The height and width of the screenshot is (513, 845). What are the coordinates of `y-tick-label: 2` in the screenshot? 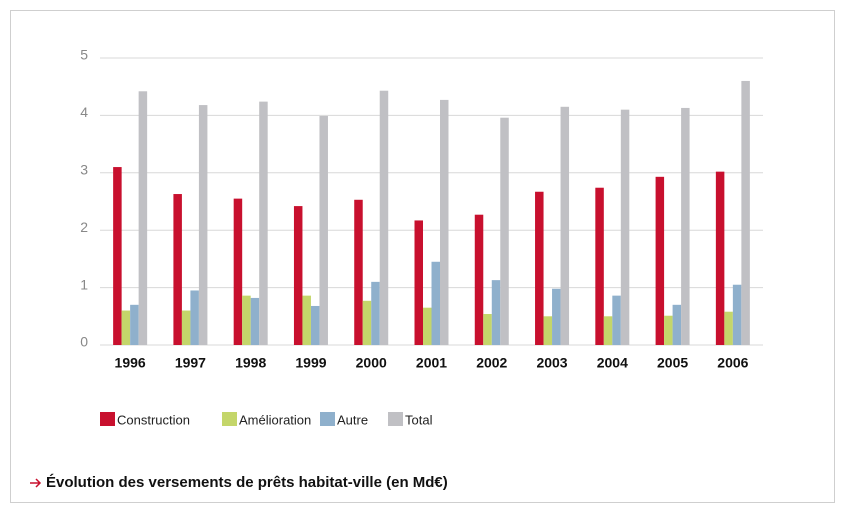 It's located at (84, 227).